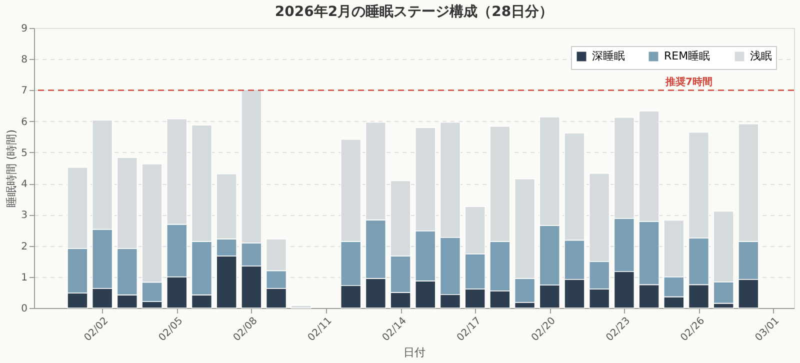 The height and width of the screenshot is (363, 800). What do you see at coordinates (24, 184) in the screenshot?
I see `y-tick-label: 4` at bounding box center [24, 184].